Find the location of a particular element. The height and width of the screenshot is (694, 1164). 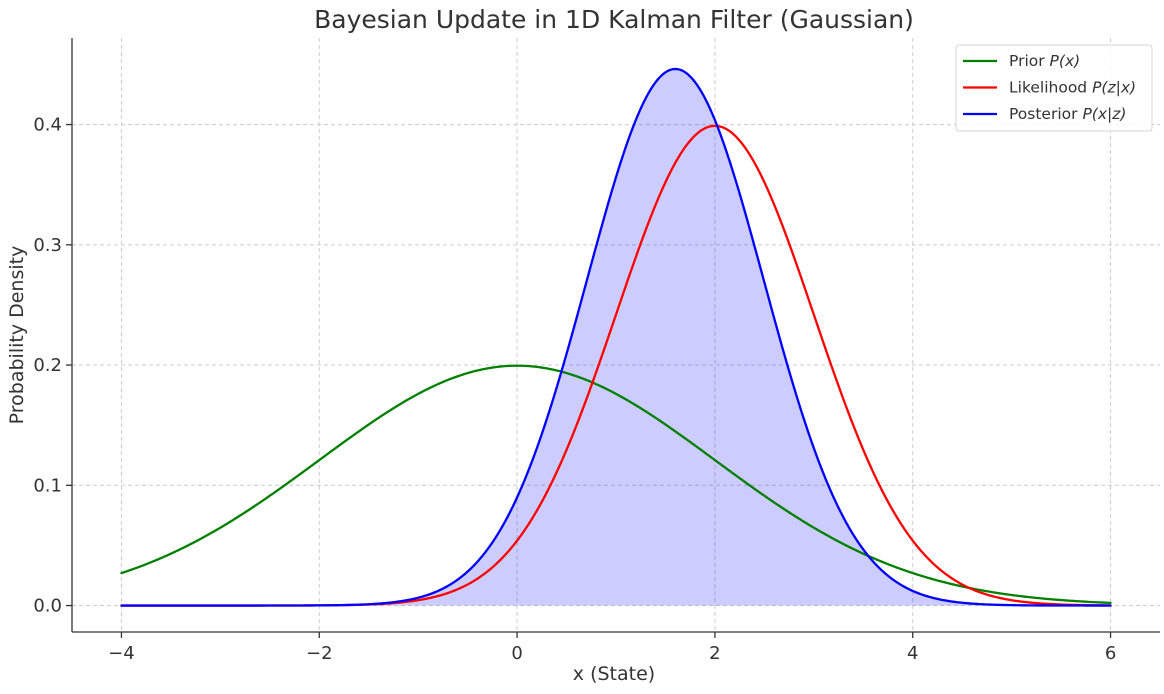

x-tick-label: 0 is located at coordinates (516, 653).